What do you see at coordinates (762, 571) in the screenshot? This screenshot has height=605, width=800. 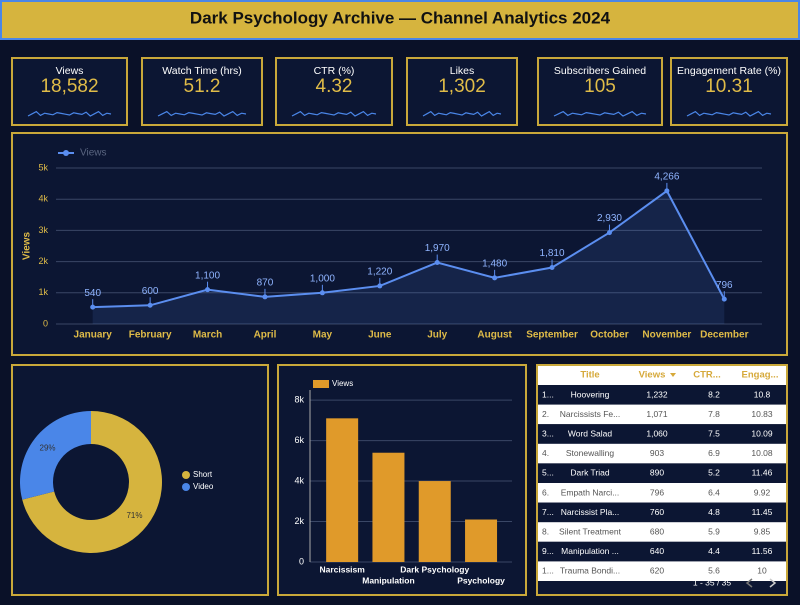 I see `table-cell: 10` at bounding box center [762, 571].